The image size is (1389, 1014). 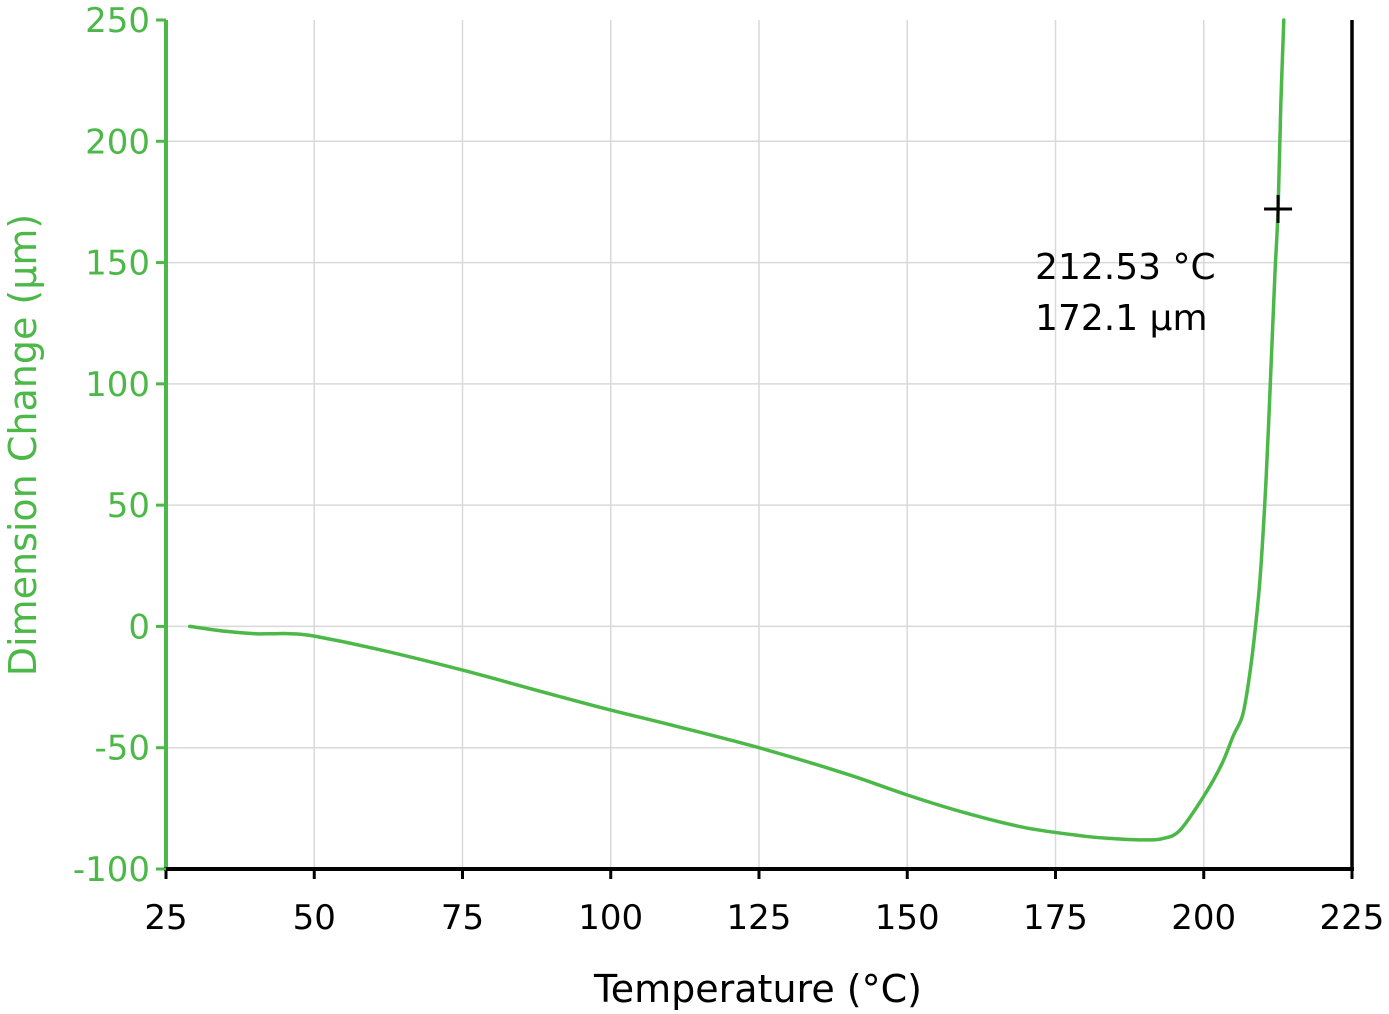 What do you see at coordinates (1352, 918) in the screenshot?
I see `x-tick-label: 225` at bounding box center [1352, 918].